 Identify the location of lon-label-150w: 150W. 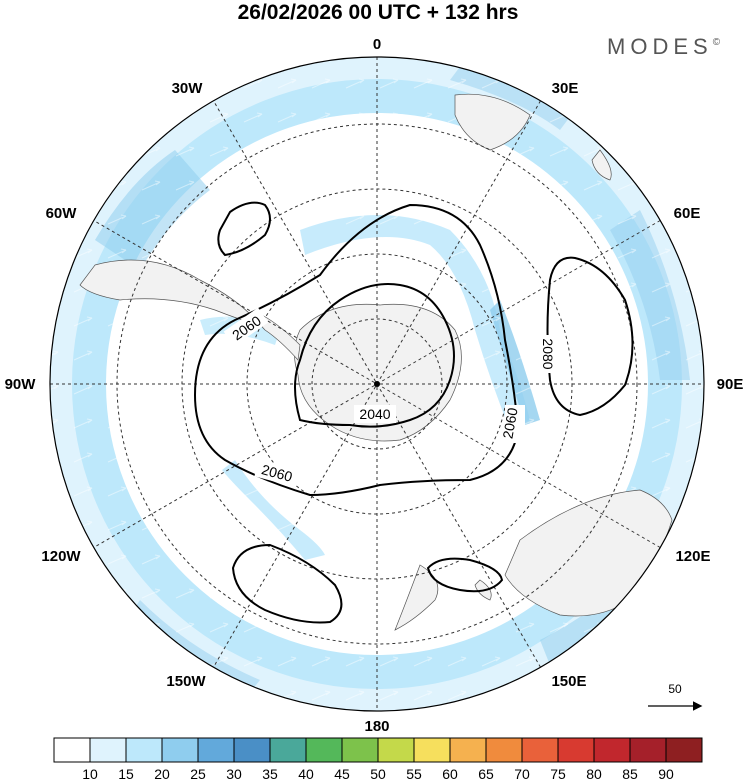
(186, 681).